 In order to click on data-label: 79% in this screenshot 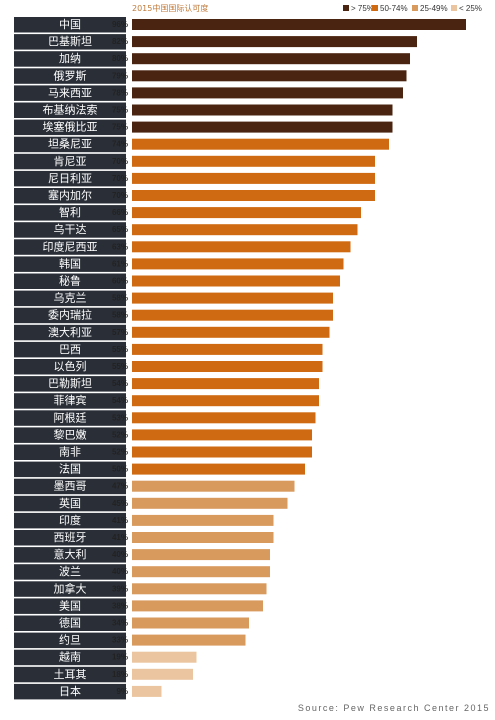, I will do `click(120, 75)`.